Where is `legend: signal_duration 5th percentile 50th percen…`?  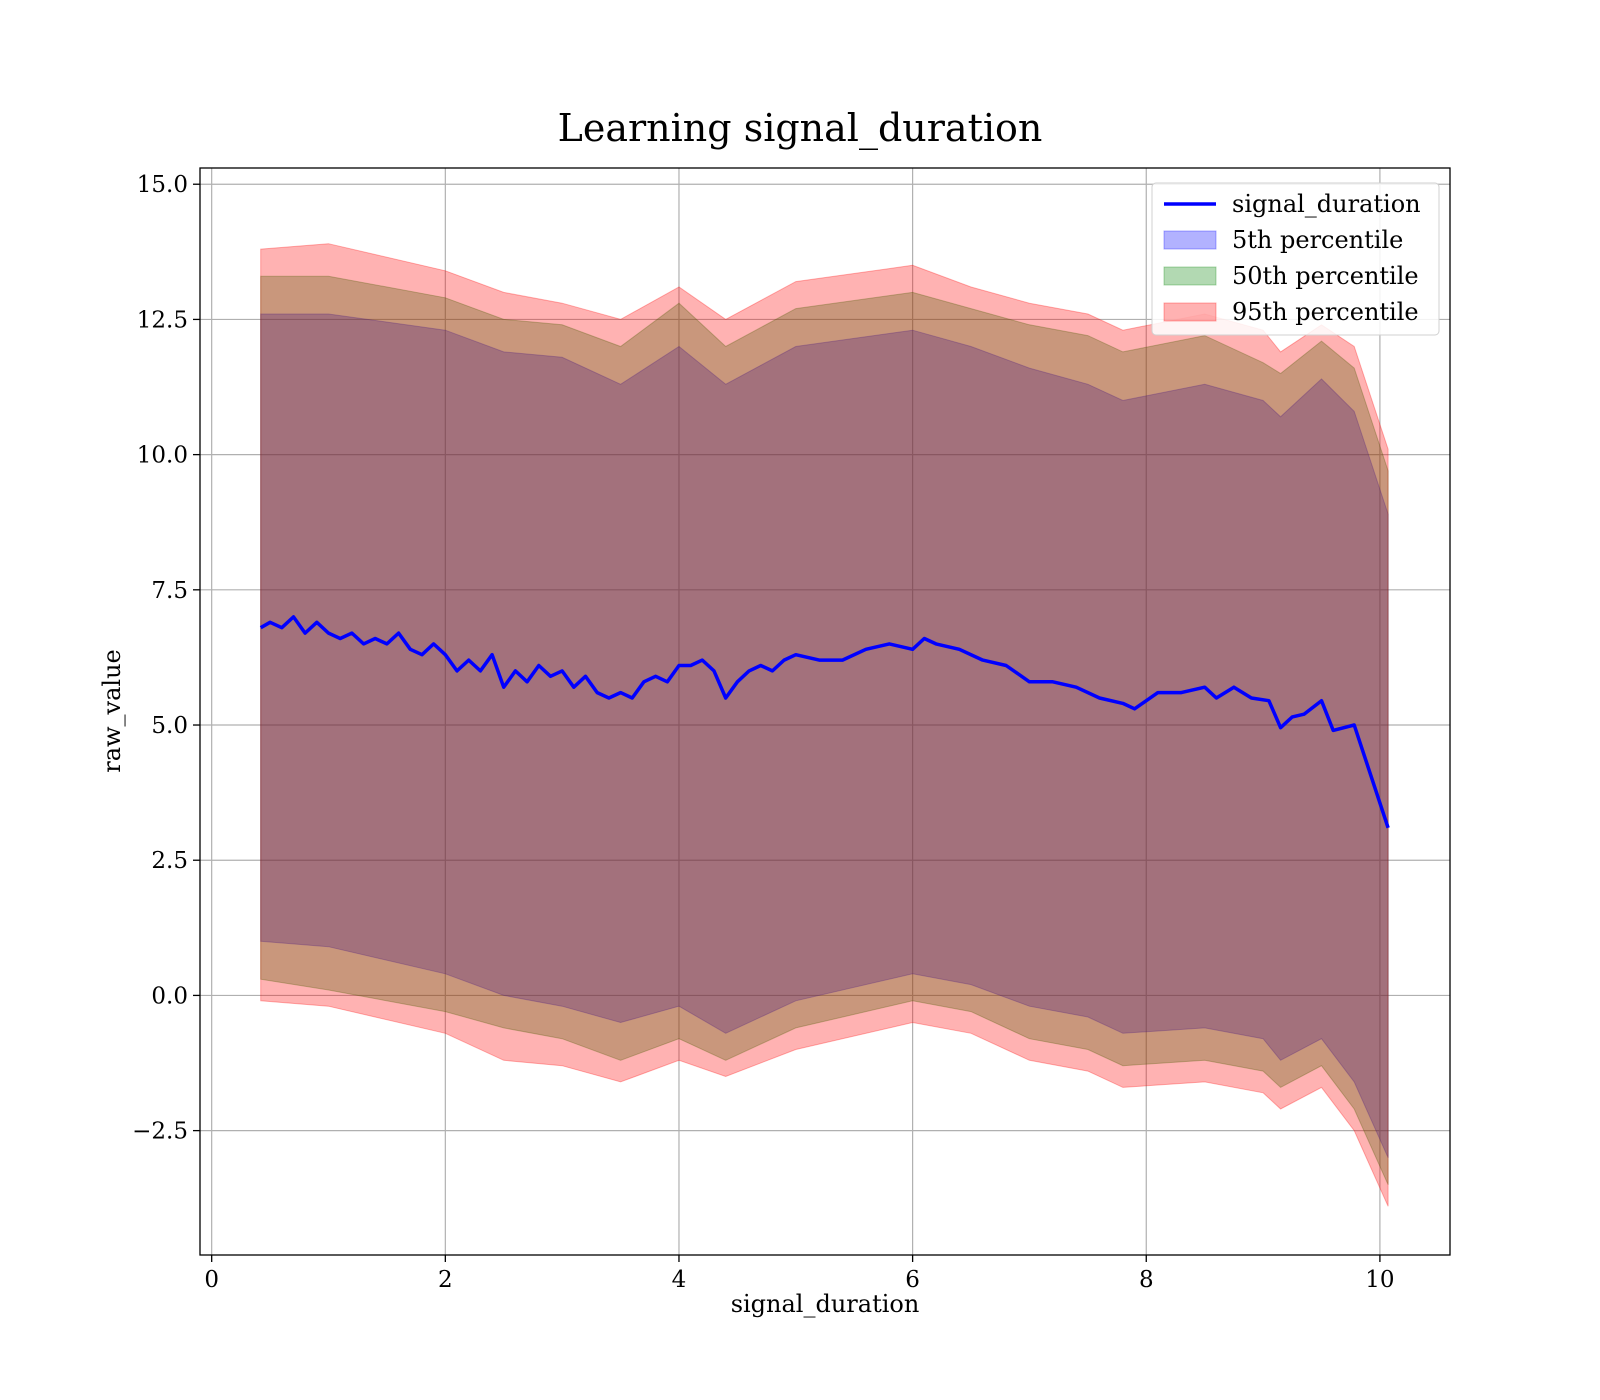 legend: signal_duration 5th percentile 50th percen… is located at coordinates (1295, 259).